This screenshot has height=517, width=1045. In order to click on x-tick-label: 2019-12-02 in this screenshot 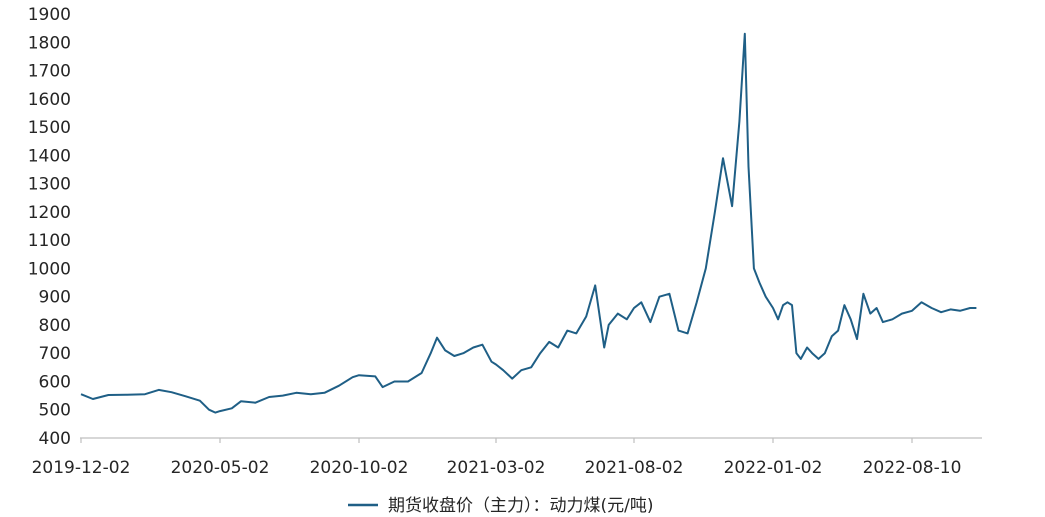, I will do `click(81, 468)`.